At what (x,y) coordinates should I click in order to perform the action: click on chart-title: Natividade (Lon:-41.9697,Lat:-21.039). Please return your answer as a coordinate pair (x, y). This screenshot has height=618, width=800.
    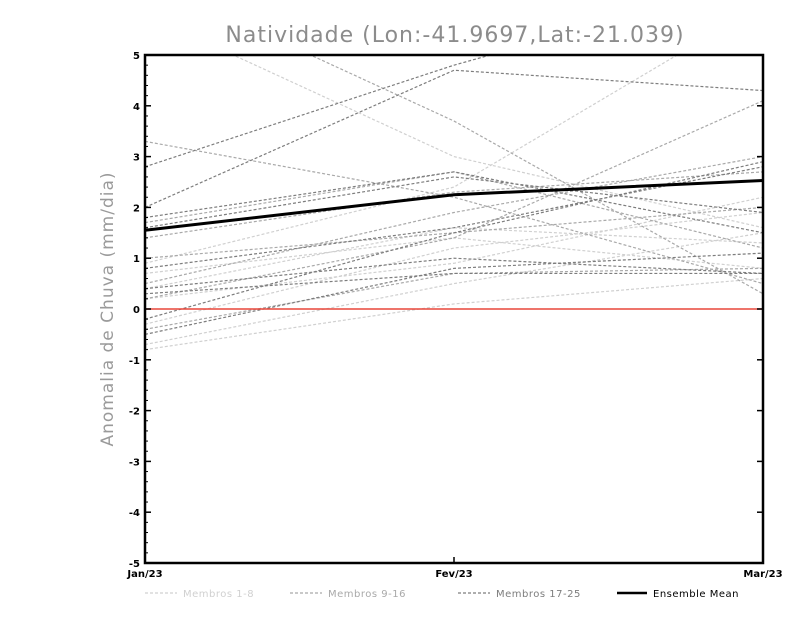
    Looking at the image, I should click on (454, 35).